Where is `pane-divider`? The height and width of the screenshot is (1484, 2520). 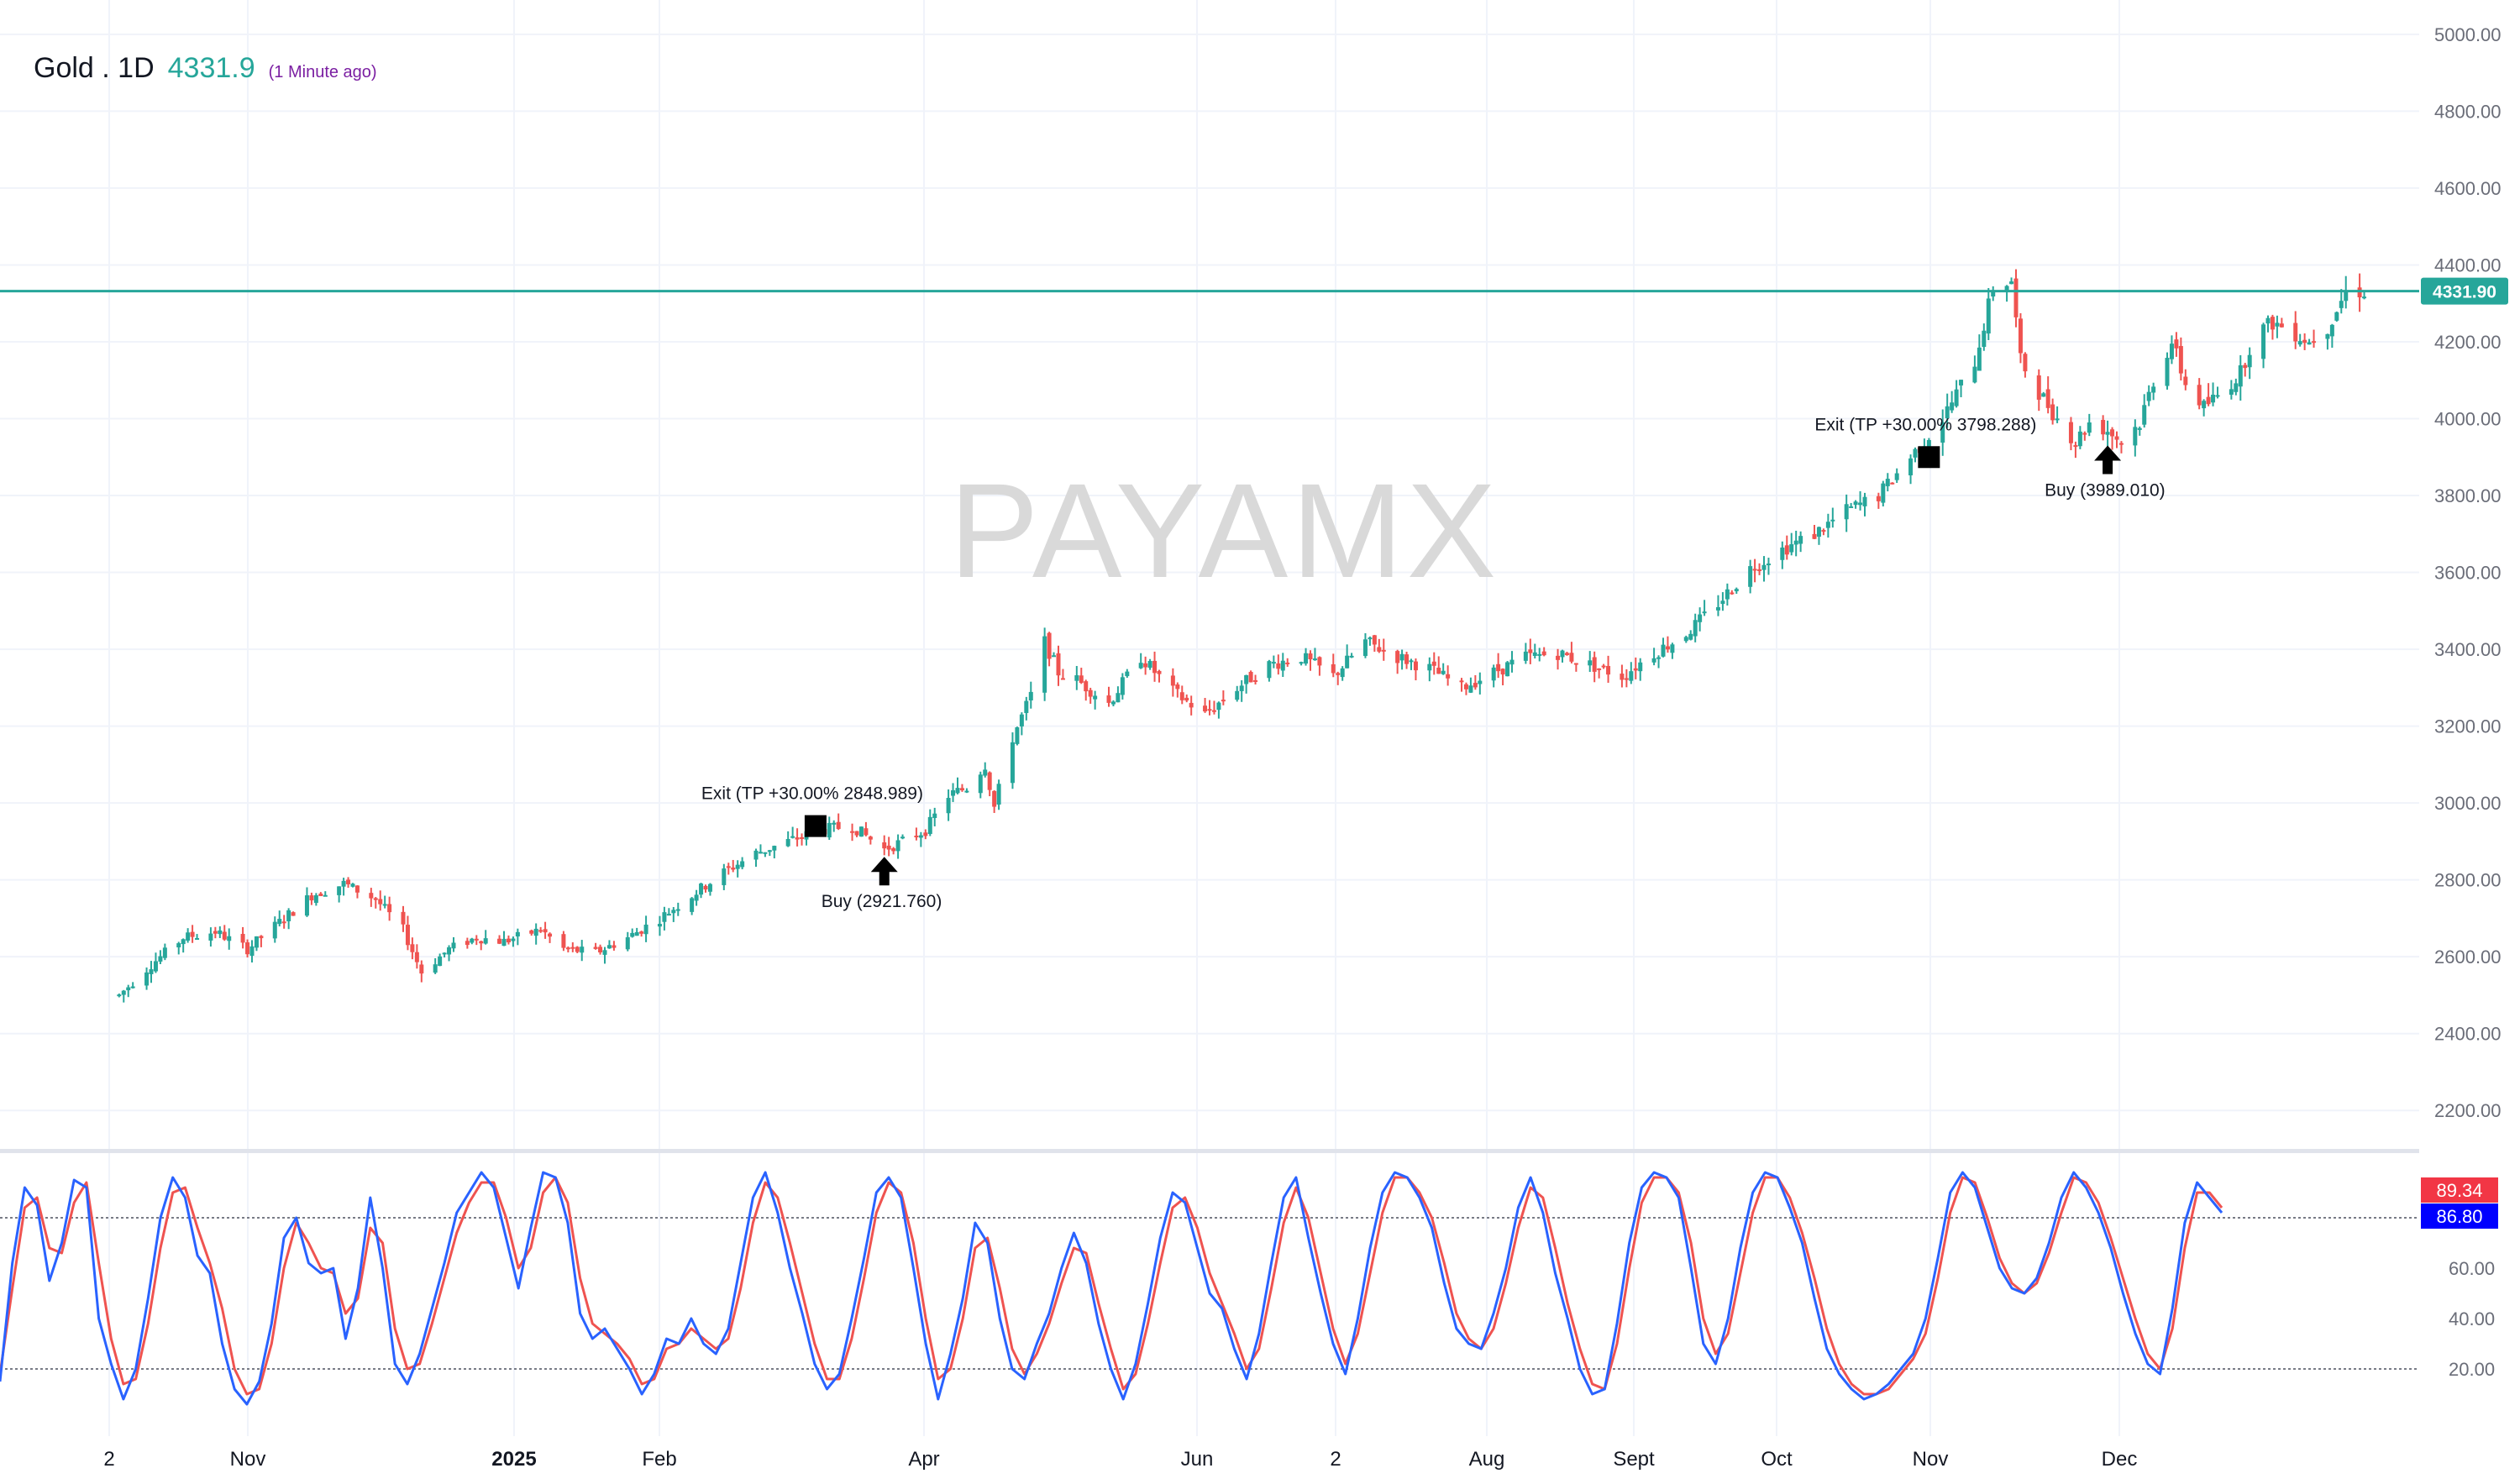 pane-divider is located at coordinates (1209, 1151).